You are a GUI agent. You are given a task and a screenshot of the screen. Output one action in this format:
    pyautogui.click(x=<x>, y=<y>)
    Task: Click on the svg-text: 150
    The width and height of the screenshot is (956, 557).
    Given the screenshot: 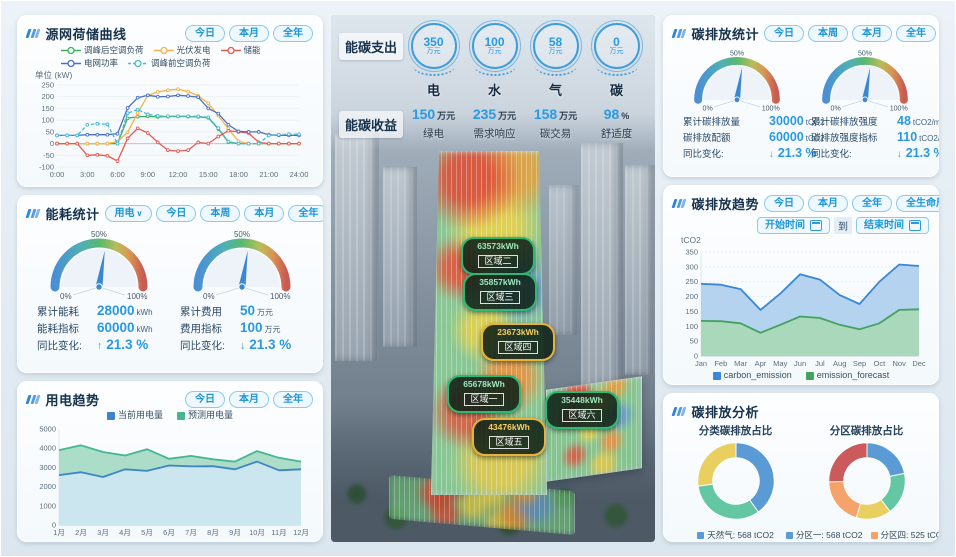 What is the action you would take?
    pyautogui.click(x=47, y=108)
    